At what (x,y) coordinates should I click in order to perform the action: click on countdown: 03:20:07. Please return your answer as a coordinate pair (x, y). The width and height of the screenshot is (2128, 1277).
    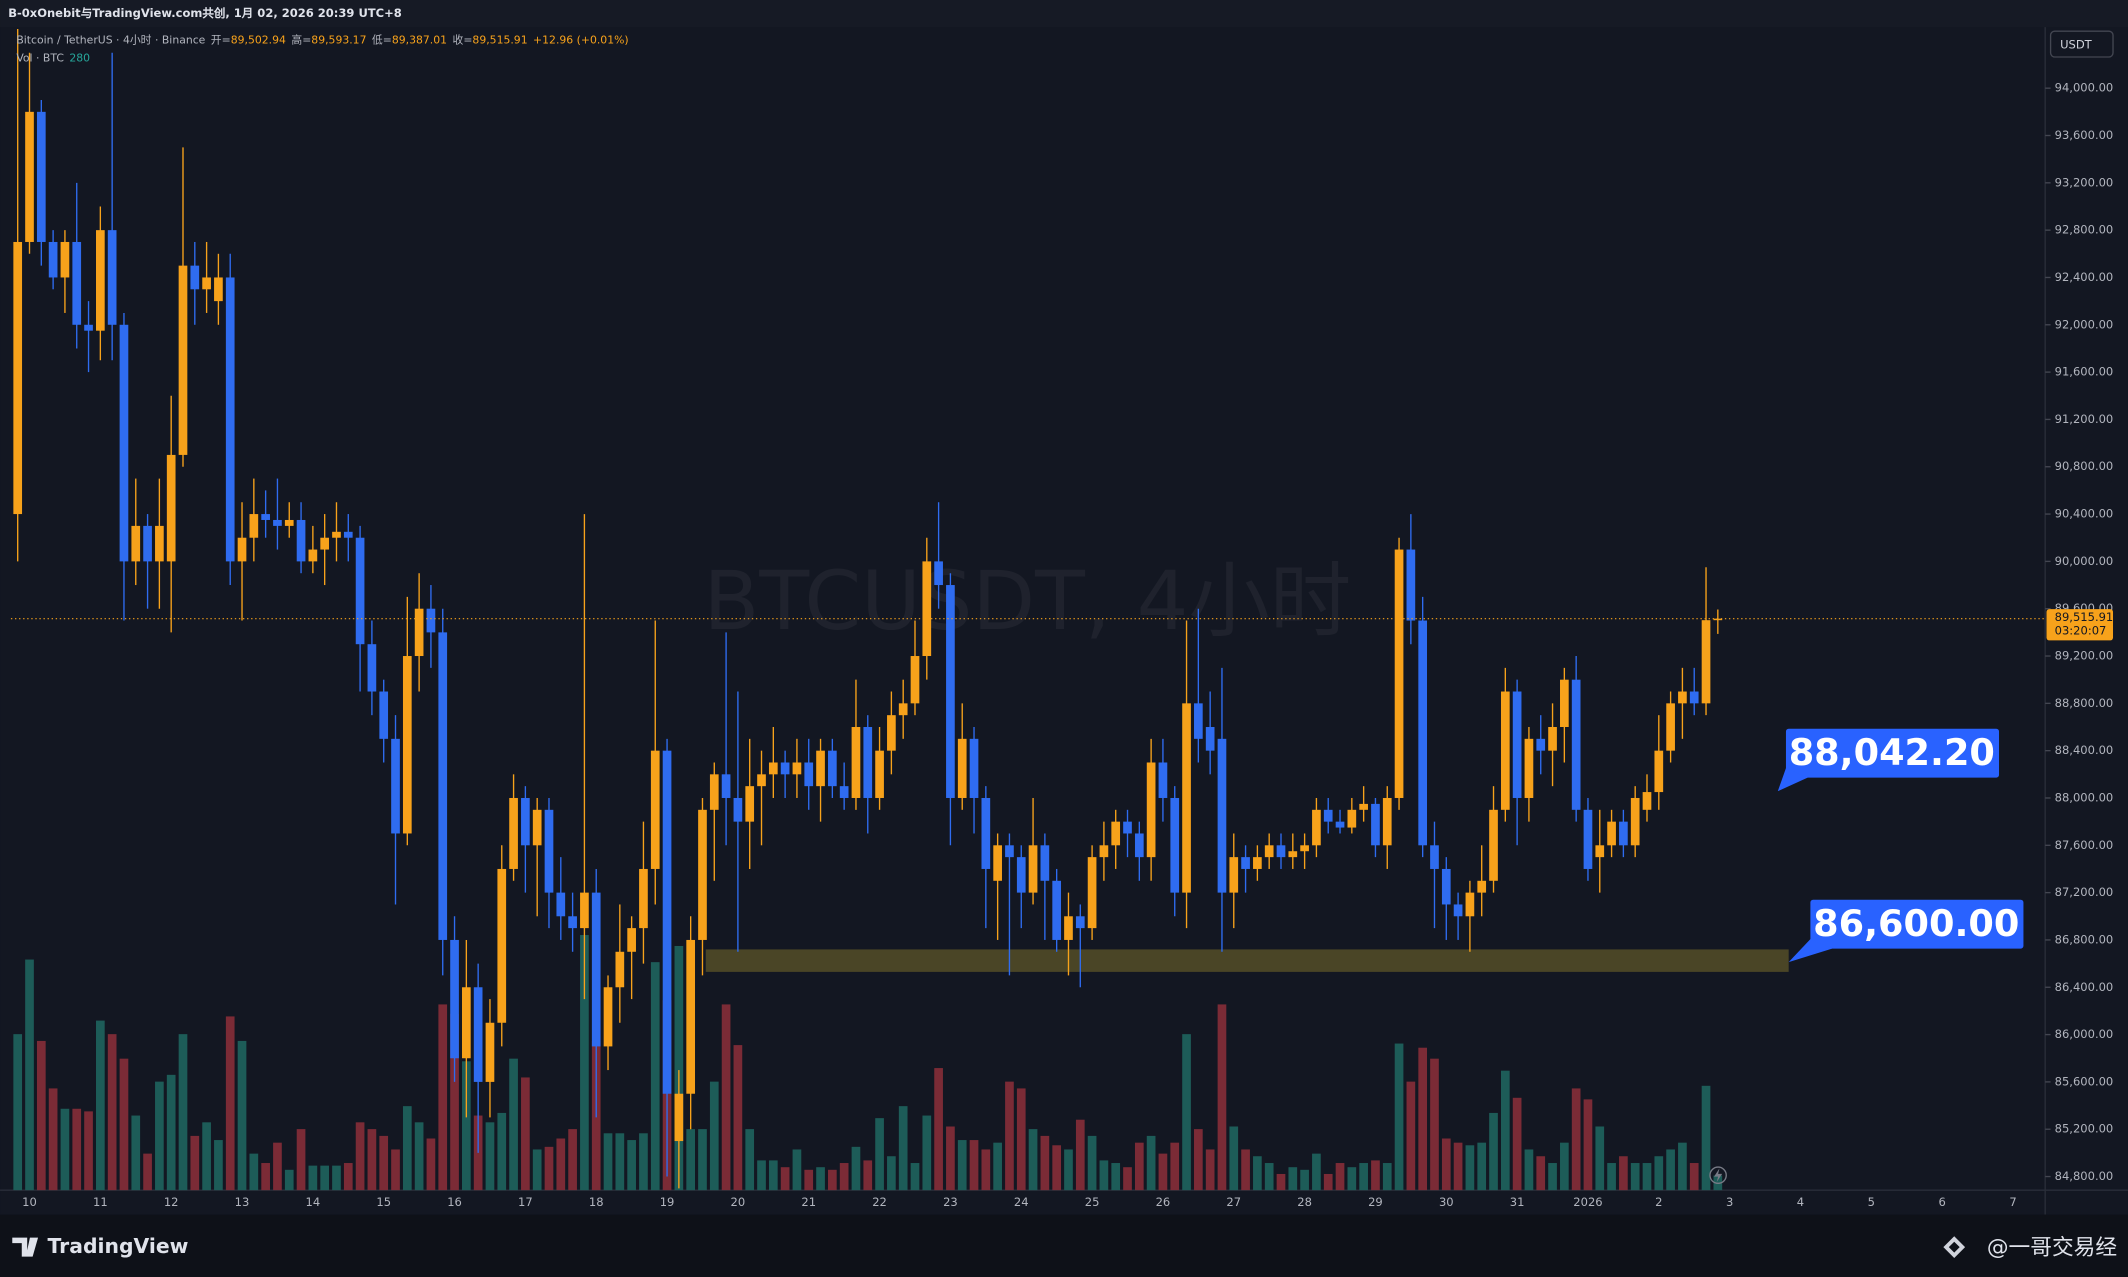
    Looking at the image, I should click on (2081, 630).